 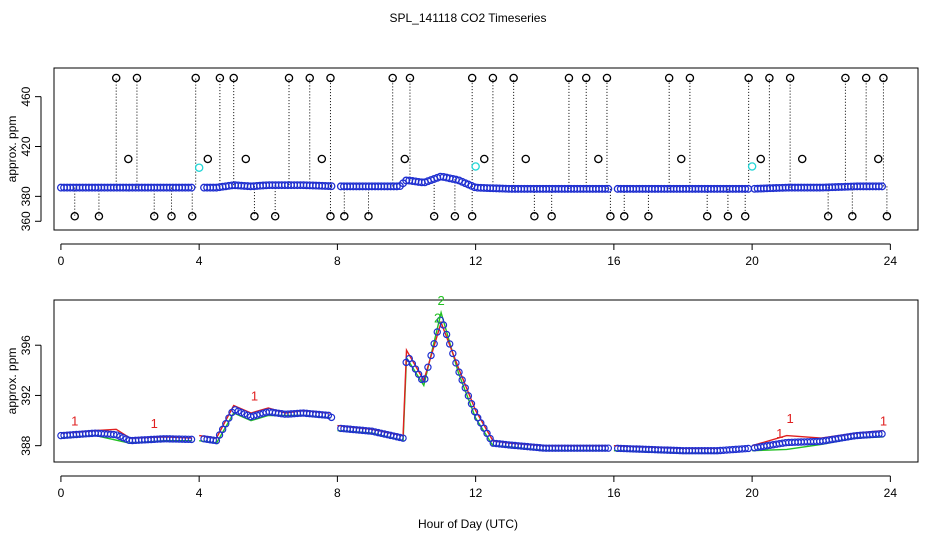 I want to click on top-x-tick-label: 12, so click(x=476, y=261).